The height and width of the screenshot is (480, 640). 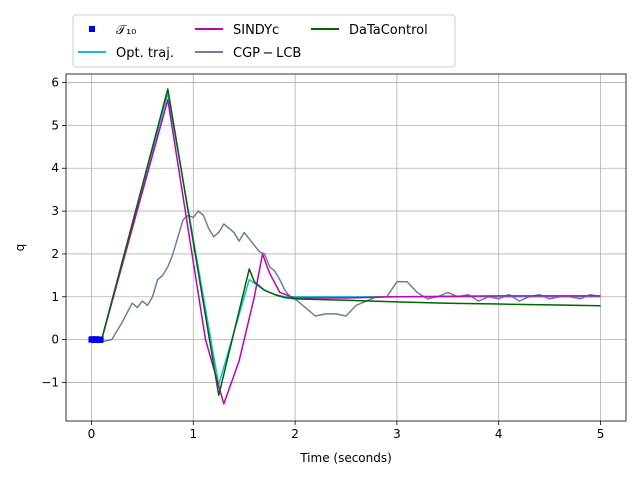 I want to click on legend: 𝒯₁₀ Opt. traj. SINDYc CGP − LCB DaTaControl, so click(x=264, y=41).